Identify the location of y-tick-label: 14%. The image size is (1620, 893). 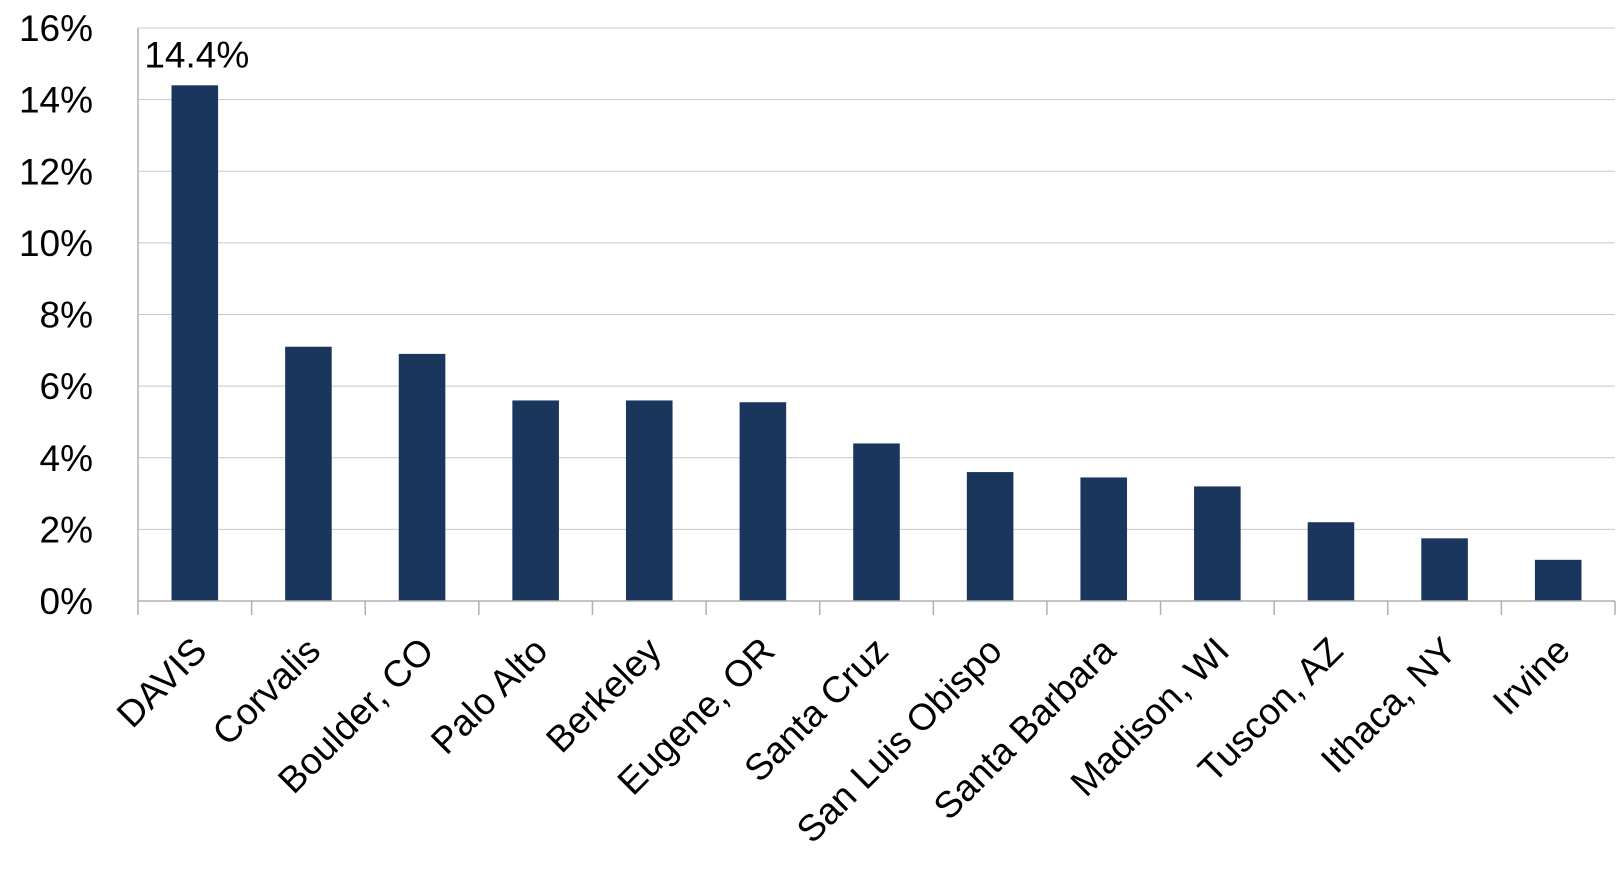
(56, 100).